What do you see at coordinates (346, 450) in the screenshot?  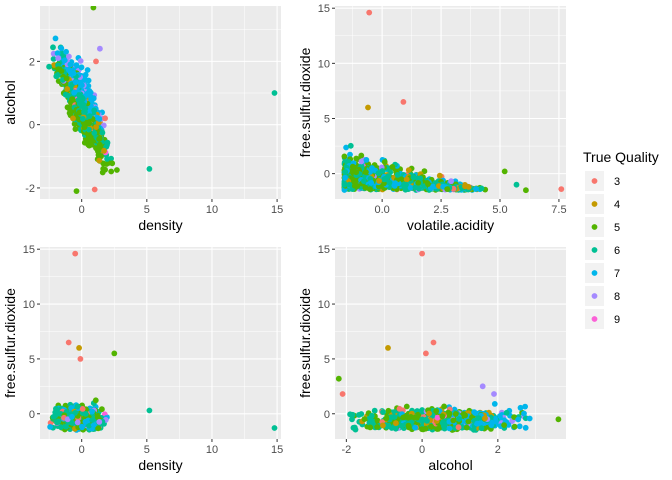 I see `x-tick-label: -2` at bounding box center [346, 450].